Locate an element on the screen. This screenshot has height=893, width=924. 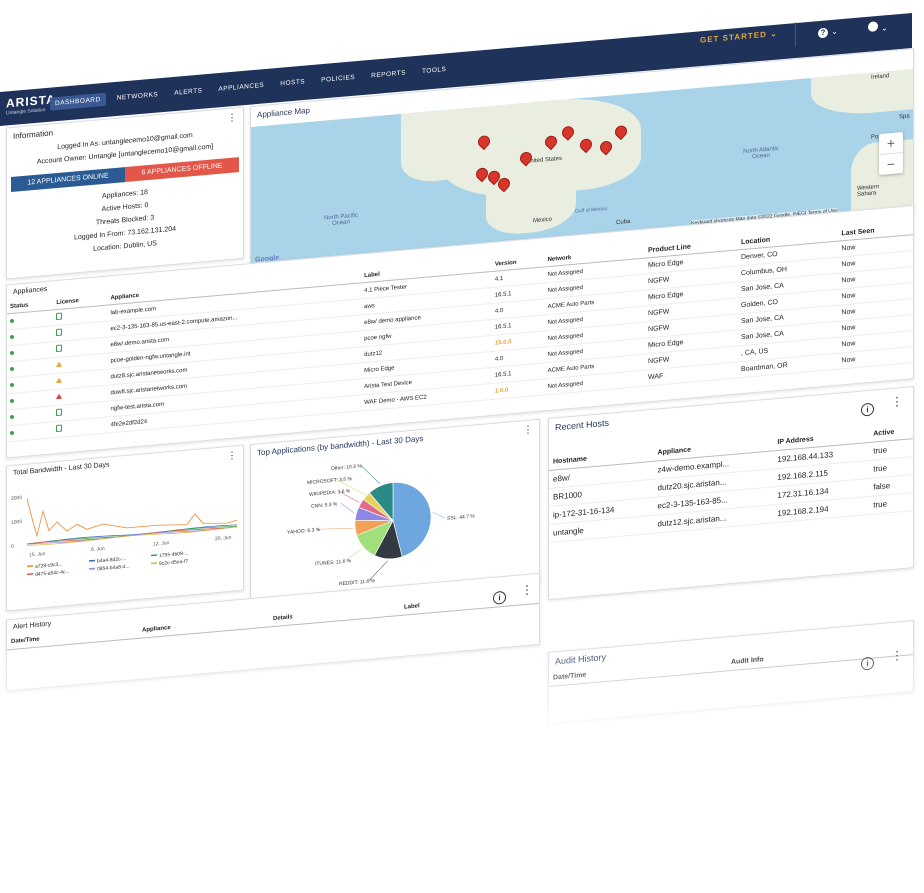
zoom-out-button: − is located at coordinates (891, 163).